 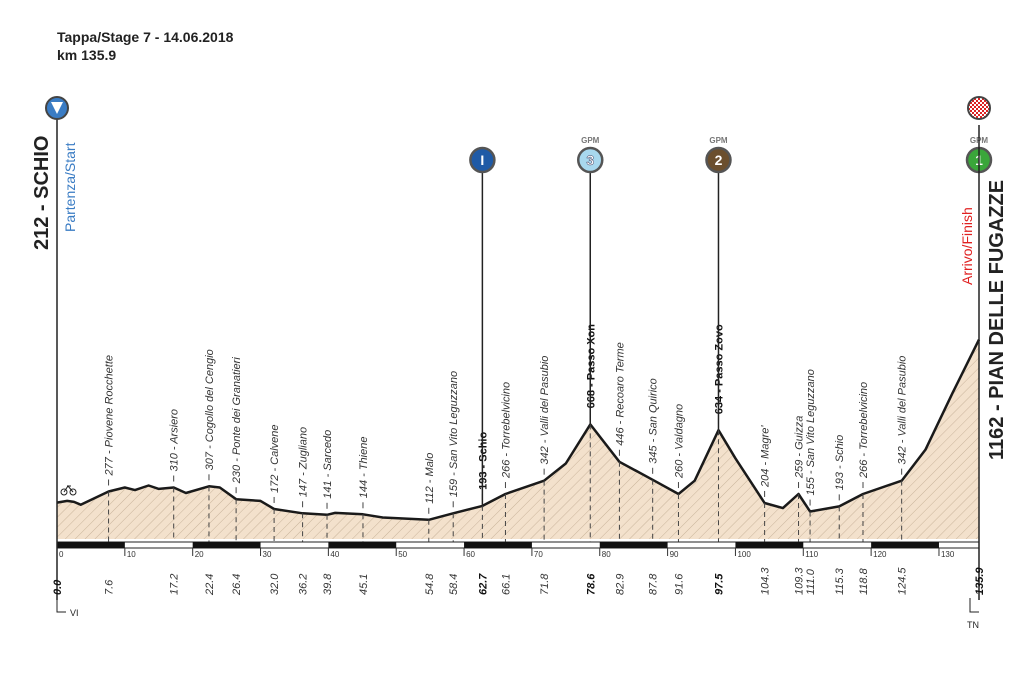 What do you see at coordinates (110, 587) in the screenshot?
I see `km-label: 7.6` at bounding box center [110, 587].